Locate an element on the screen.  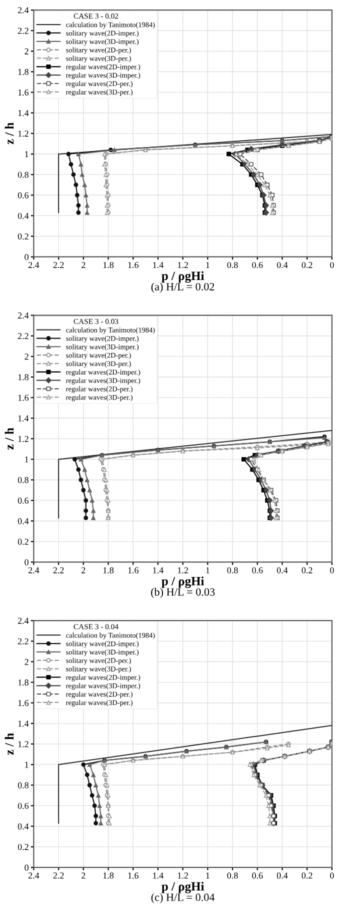
text: (a) H/L = 0.02 is located at coordinates (182, 287).